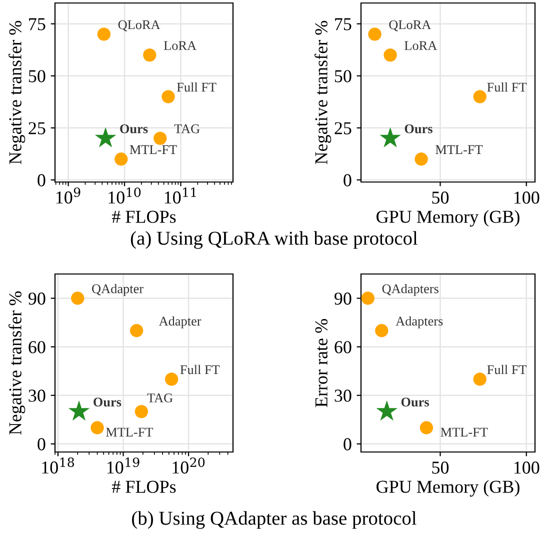  What do you see at coordinates (274, 520) in the screenshot?
I see `text: (b) Using QAdapter as base protocol` at bounding box center [274, 520].